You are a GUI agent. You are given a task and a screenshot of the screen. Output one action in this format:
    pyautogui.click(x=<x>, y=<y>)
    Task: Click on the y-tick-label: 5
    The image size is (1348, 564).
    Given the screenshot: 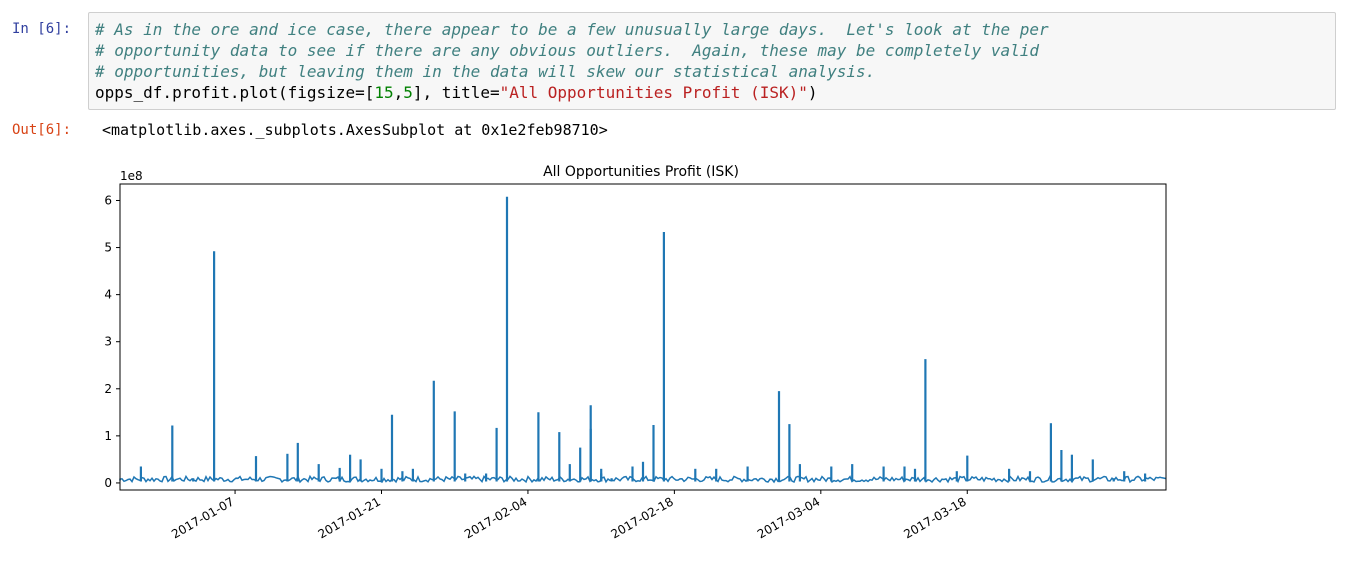 What is the action you would take?
    pyautogui.click(x=108, y=248)
    